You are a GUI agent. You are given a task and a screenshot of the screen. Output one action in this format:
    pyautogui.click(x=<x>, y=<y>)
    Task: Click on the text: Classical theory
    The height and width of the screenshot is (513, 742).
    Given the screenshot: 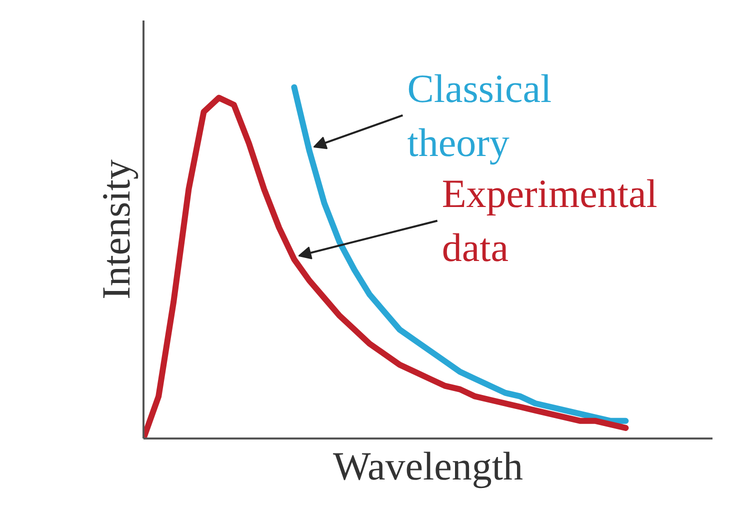 What is the action you would take?
    pyautogui.click(x=479, y=115)
    